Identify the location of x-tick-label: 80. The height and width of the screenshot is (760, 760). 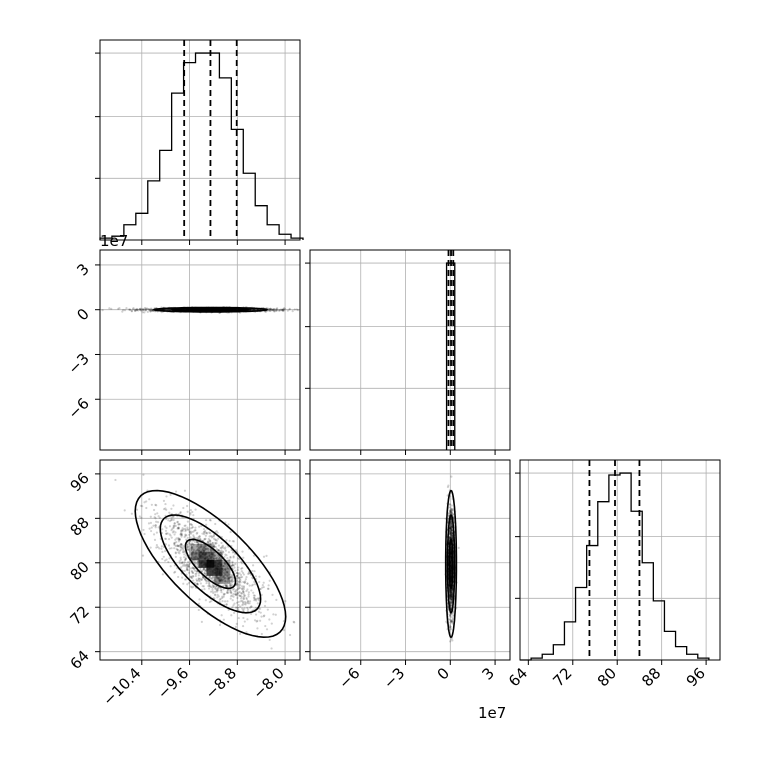
(607, 677).